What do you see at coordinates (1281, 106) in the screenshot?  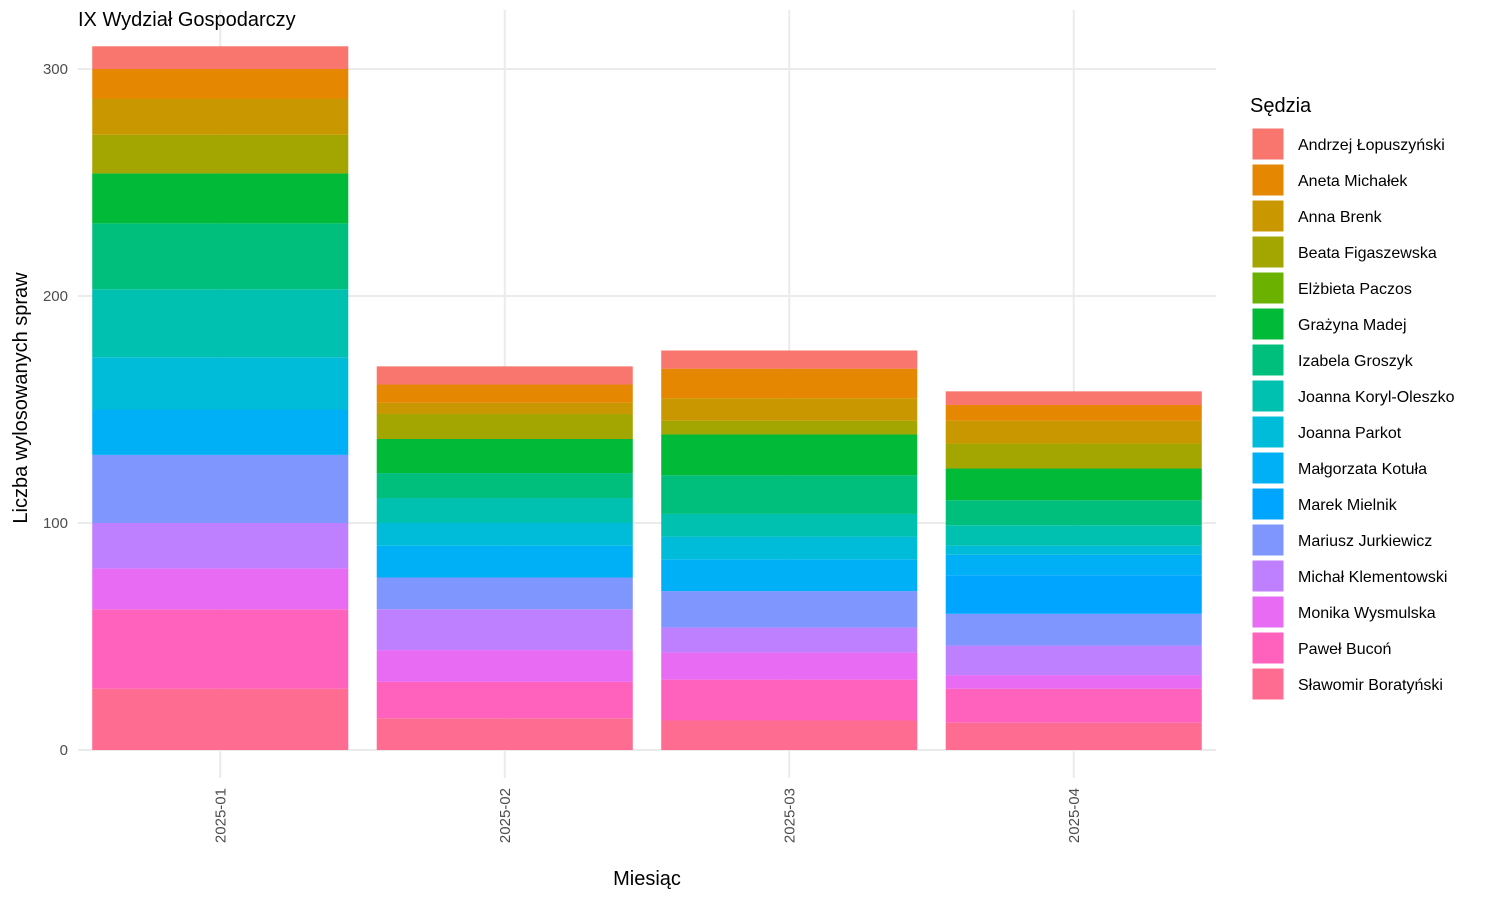 I see `legend-title: Sędzia` at bounding box center [1281, 106].